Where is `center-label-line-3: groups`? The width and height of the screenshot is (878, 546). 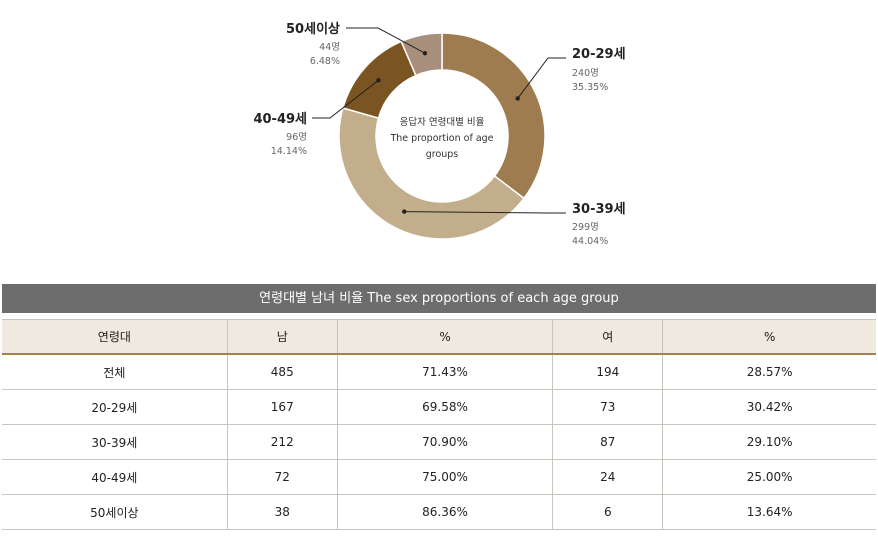
center-label-line-3: groups is located at coordinates (442, 154).